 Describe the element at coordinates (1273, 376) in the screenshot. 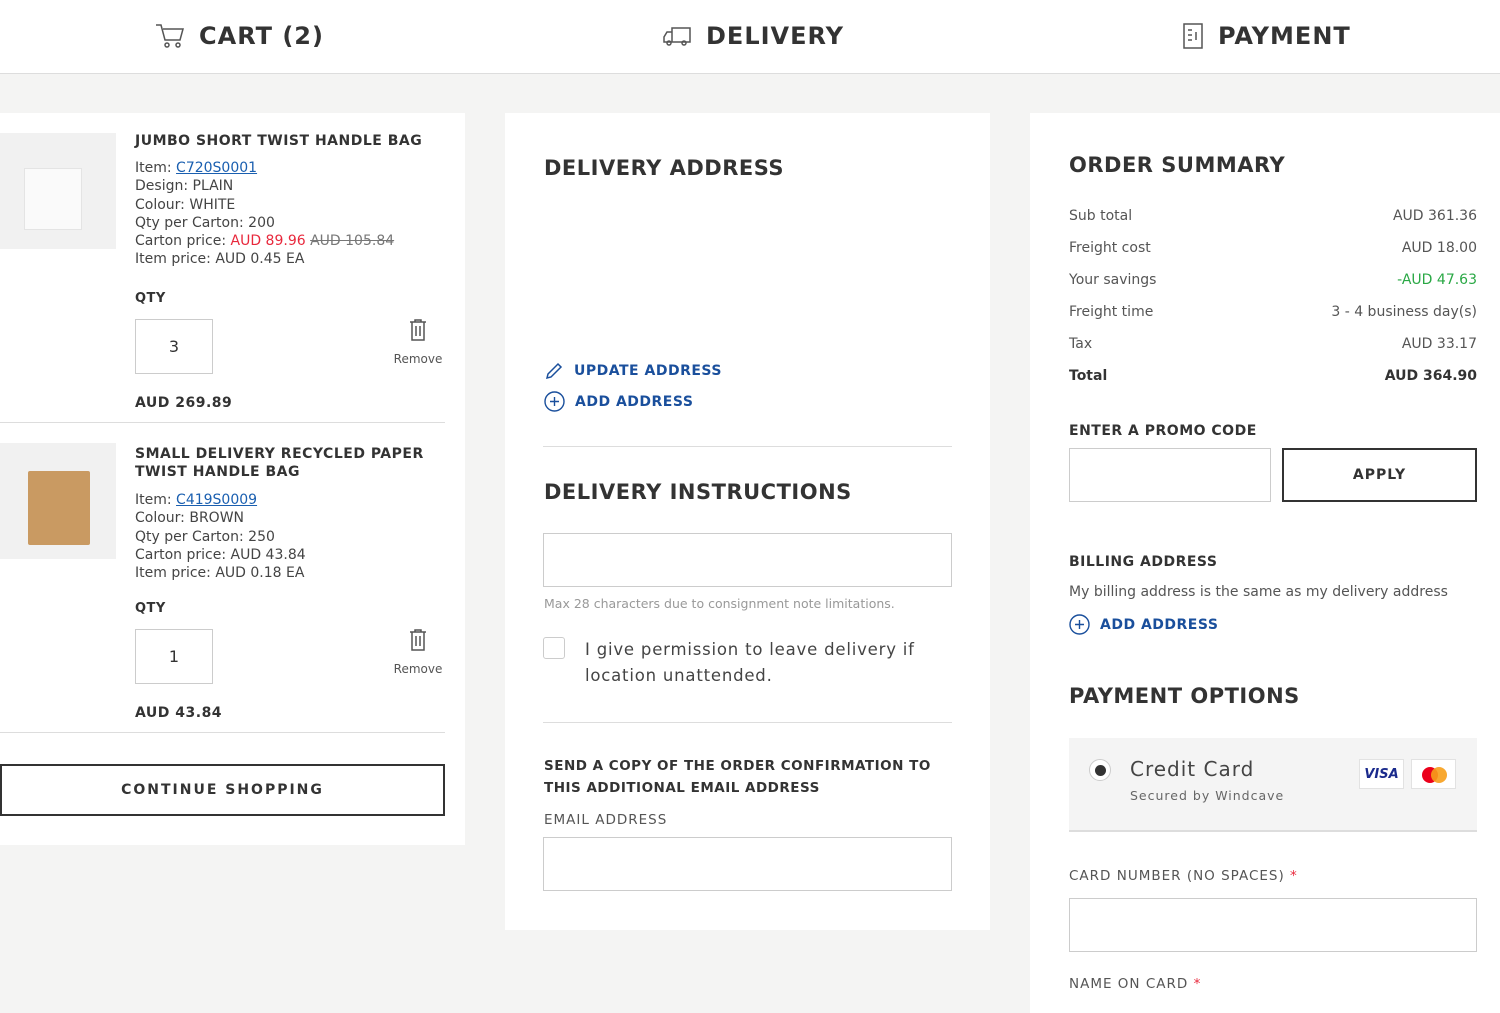

I see `summary-total-row: Total AUD 364.90` at that location.